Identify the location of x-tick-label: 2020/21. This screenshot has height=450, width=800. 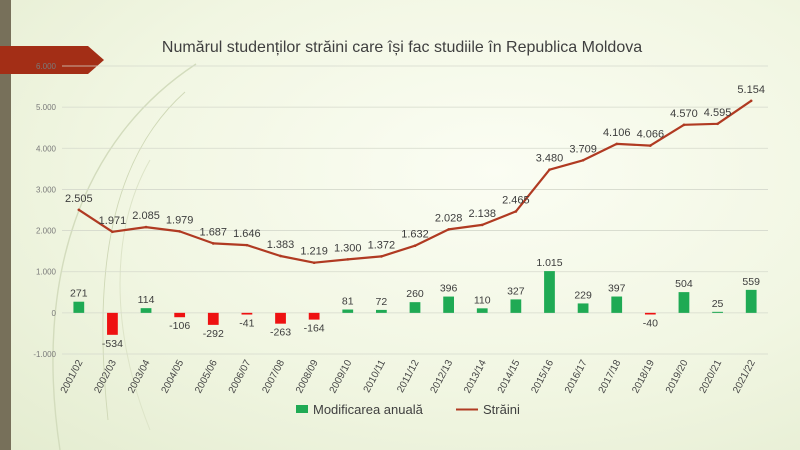
(711, 376).